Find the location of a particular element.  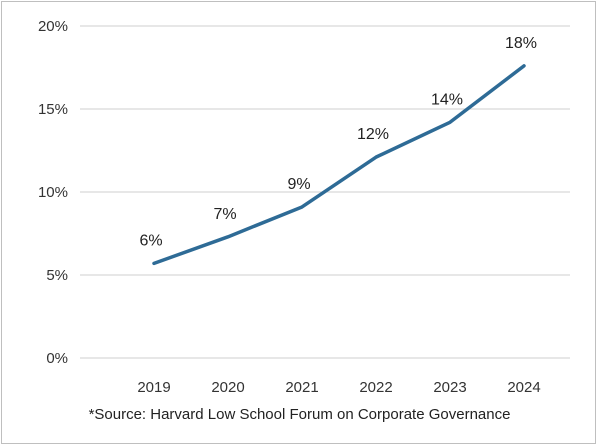

y-axis-ticks: 0% 5% 10% 15% 20% is located at coordinates (53, 192).